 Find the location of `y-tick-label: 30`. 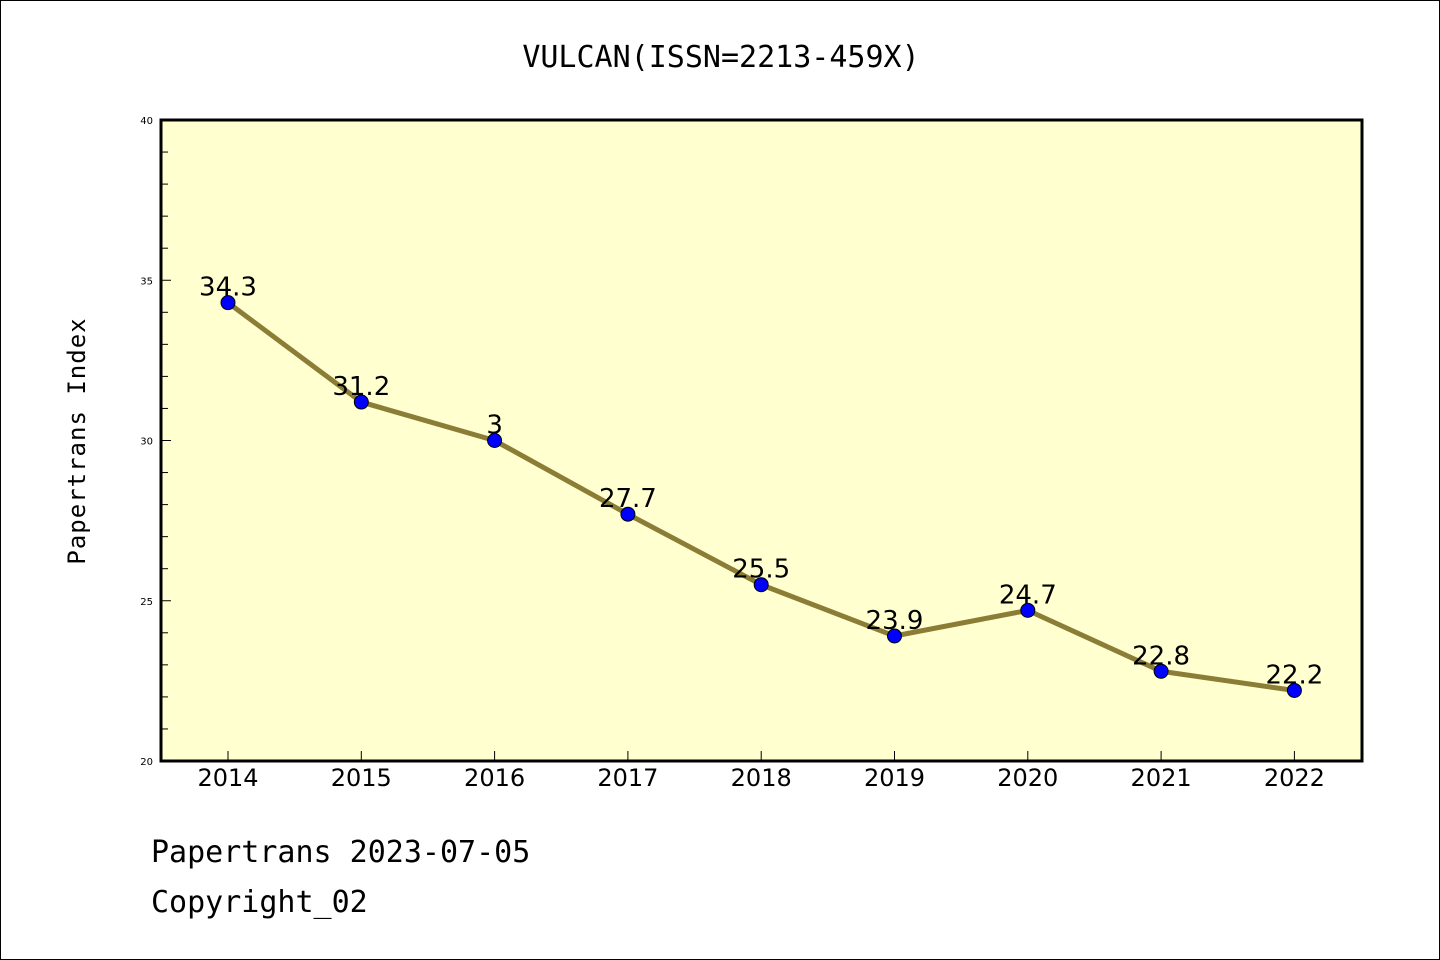

y-tick-label: 30 is located at coordinates (146, 442).